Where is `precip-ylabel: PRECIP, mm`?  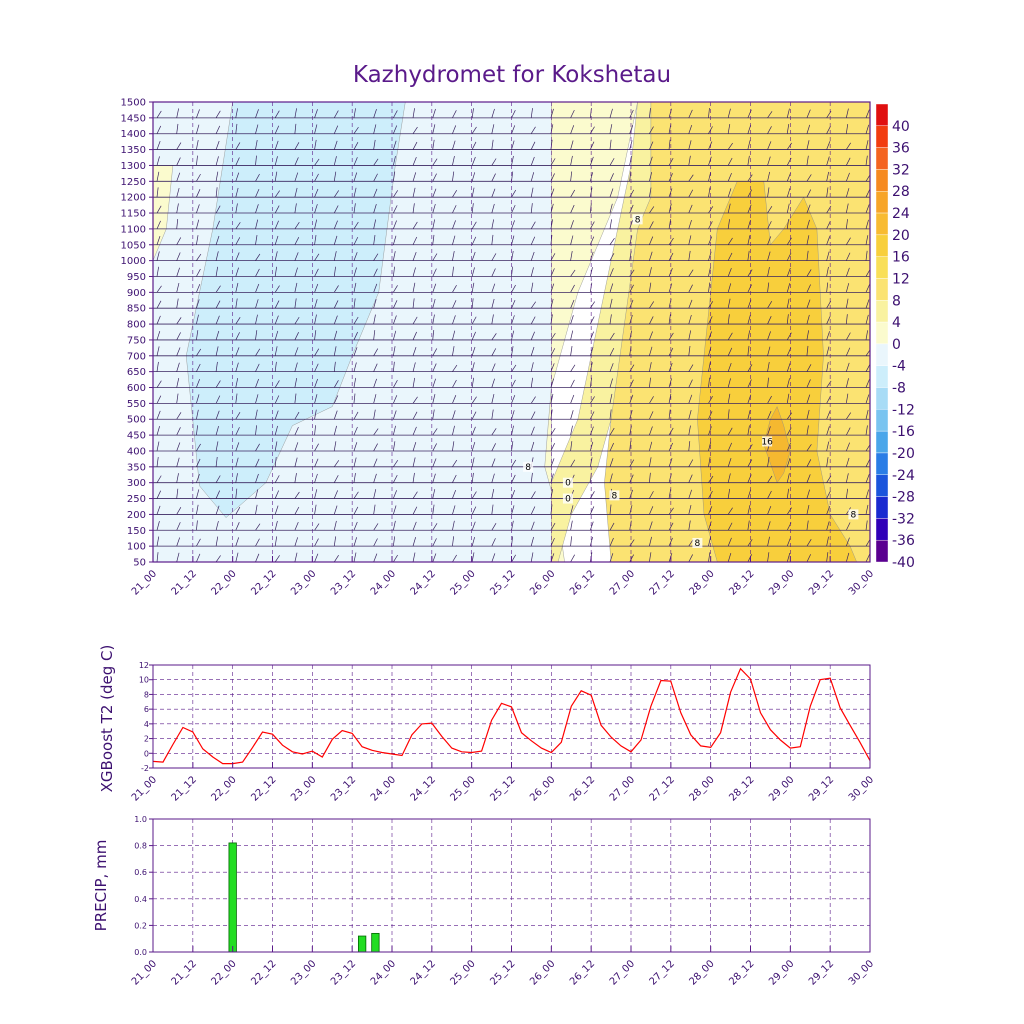 precip-ylabel: PRECIP, mm is located at coordinates (101, 886).